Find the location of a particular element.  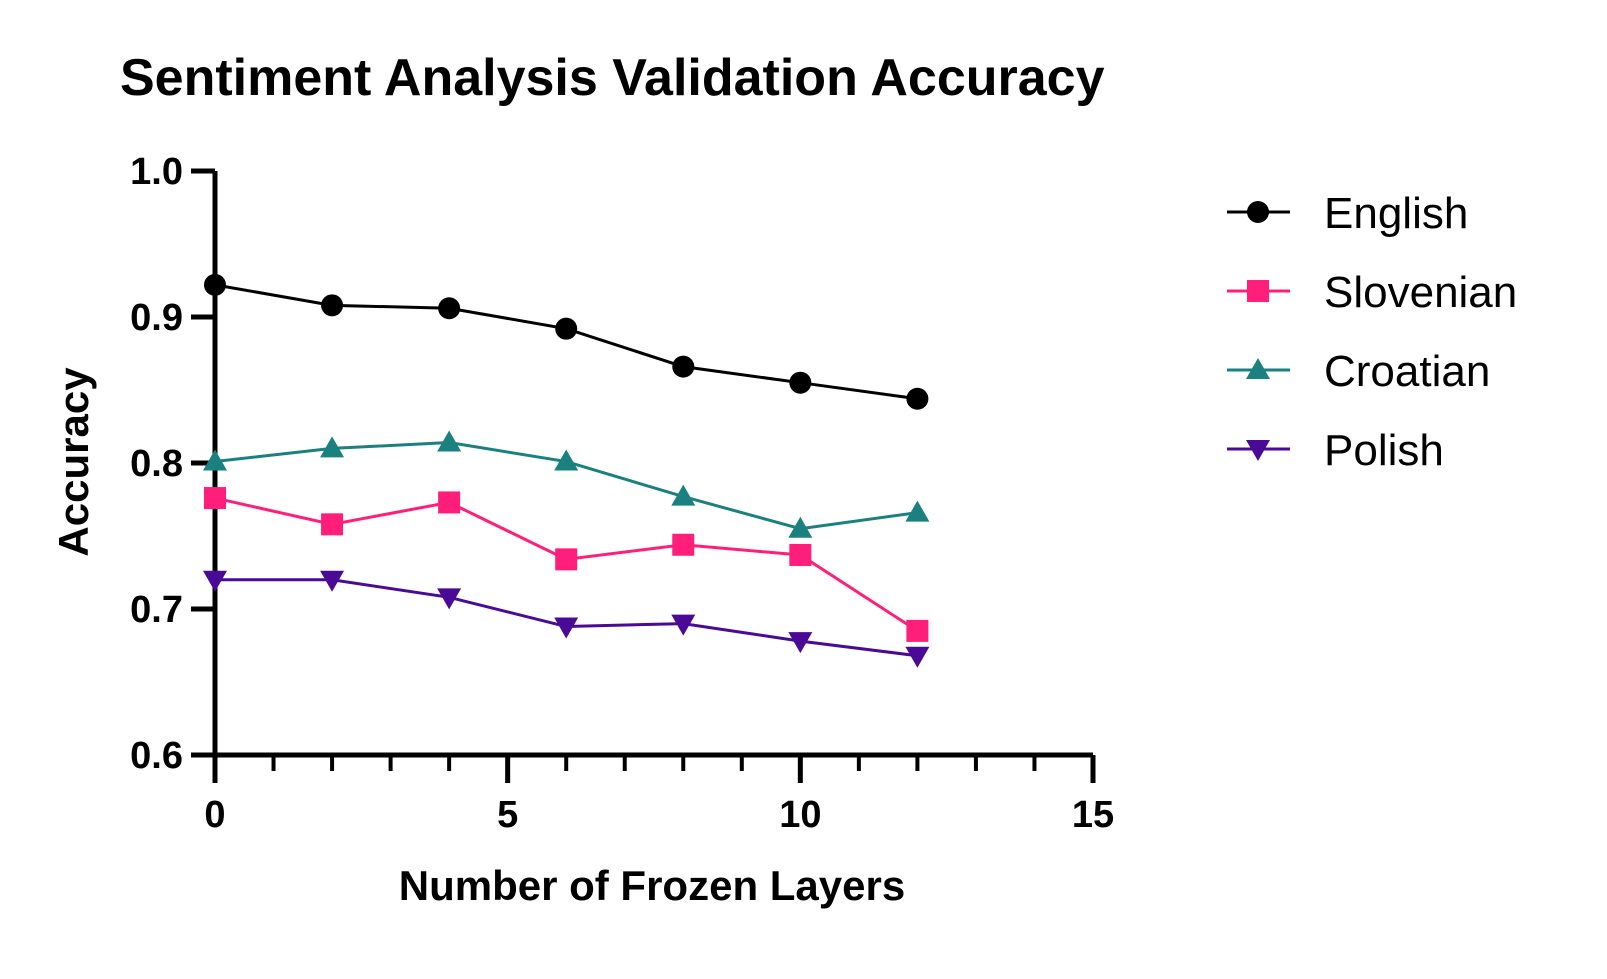

y-axis-label: Accuracy is located at coordinates (73, 462).